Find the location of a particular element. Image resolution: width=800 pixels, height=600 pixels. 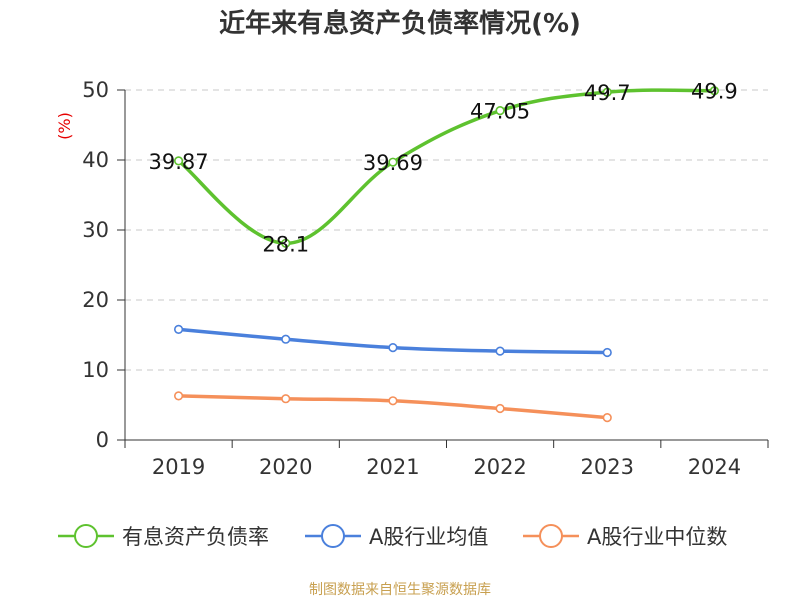

legend-item-2: A股行业中位数 is located at coordinates (625, 536).